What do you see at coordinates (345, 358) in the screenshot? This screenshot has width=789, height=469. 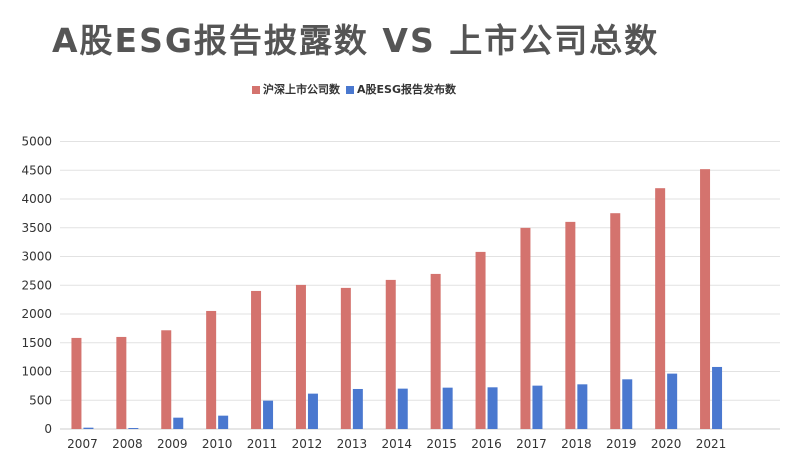 I see `bar-listed-companies-2013` at bounding box center [345, 358].